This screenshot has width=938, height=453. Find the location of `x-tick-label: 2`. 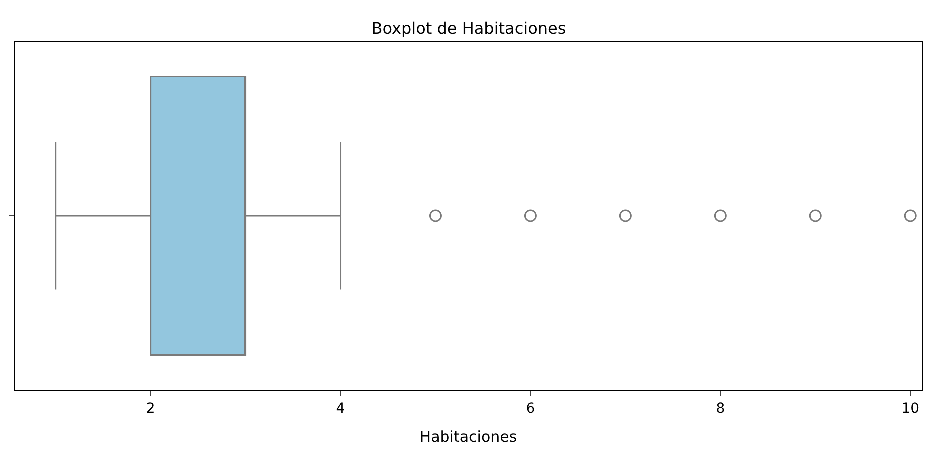

x-tick-label: 2 is located at coordinates (151, 408).